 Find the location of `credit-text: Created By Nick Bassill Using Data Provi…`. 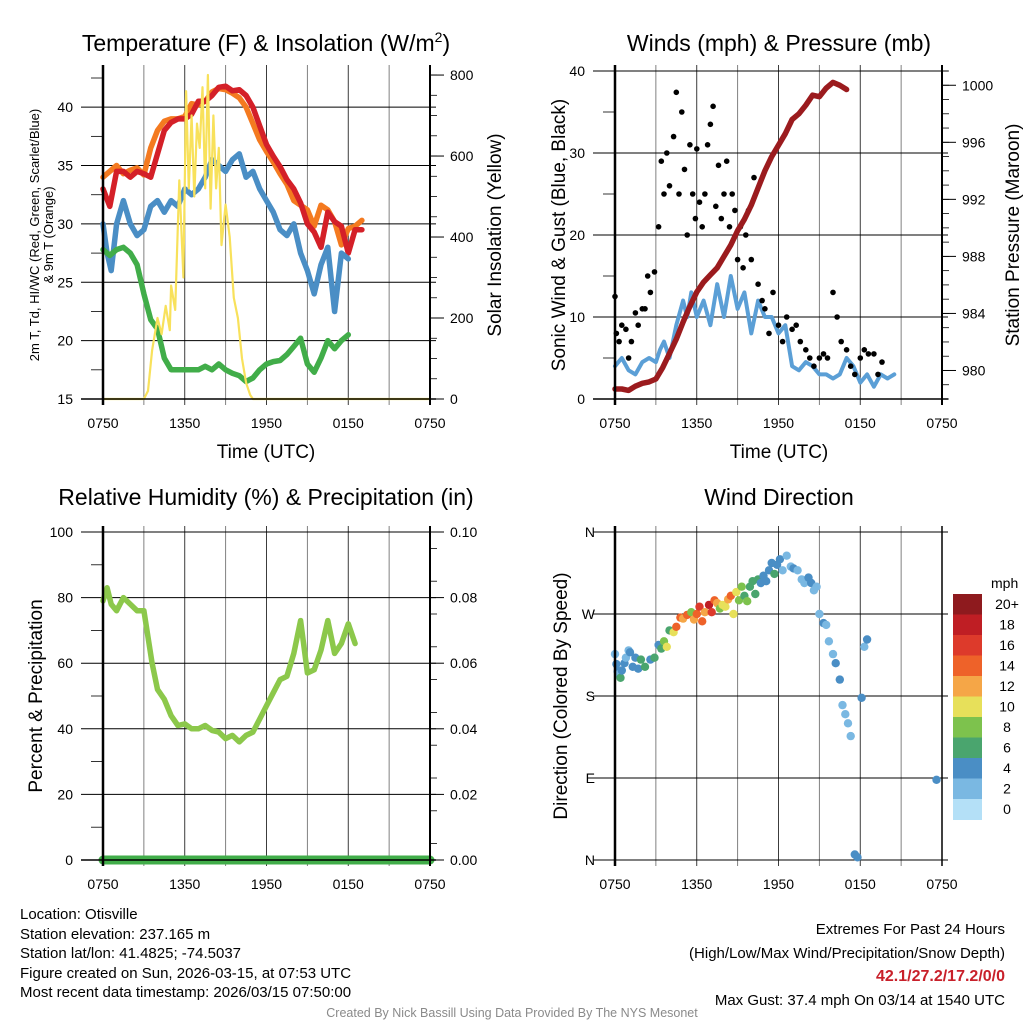

credit-text: Created By Nick Bassill Using Data Provi… is located at coordinates (512, 1013).